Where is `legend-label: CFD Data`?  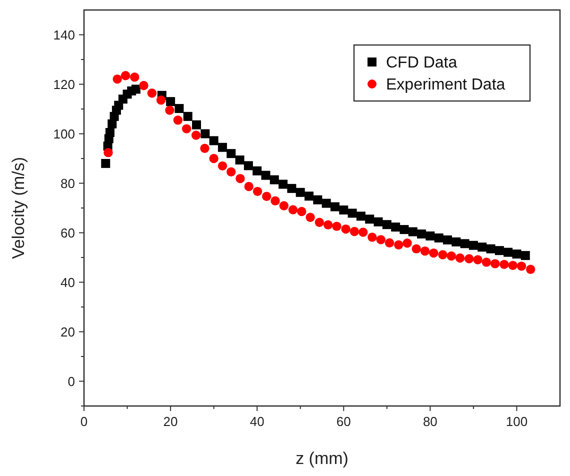
legend-label: CFD Data is located at coordinates (422, 63).